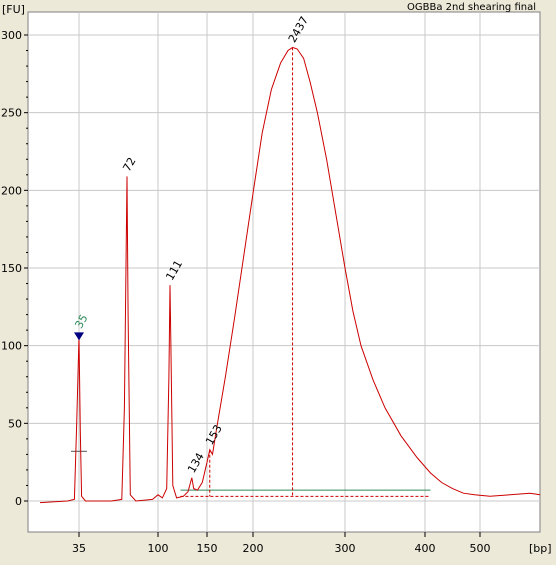 This screenshot has width=556, height=565. Describe the element at coordinates (129, 164) in the screenshot. I see `peak-label-72: 72` at that location.